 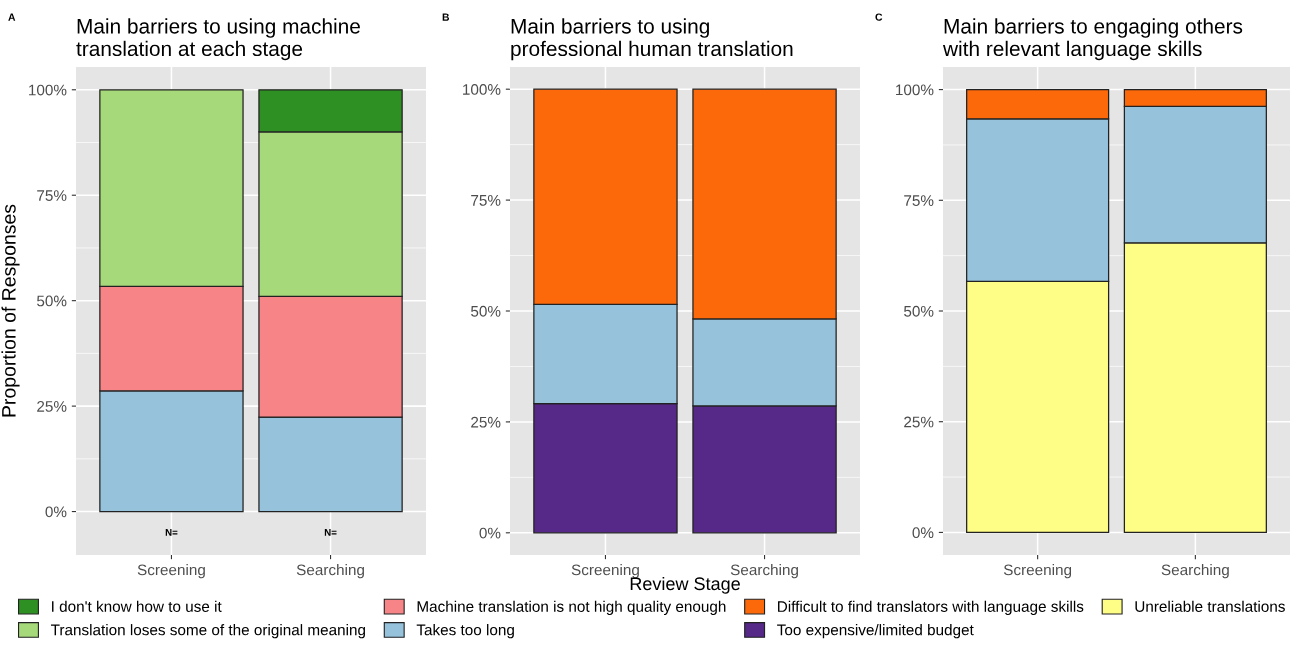 What do you see at coordinates (10, 310) in the screenshot?
I see `y-axis-title: Proportion of Responses` at bounding box center [10, 310].